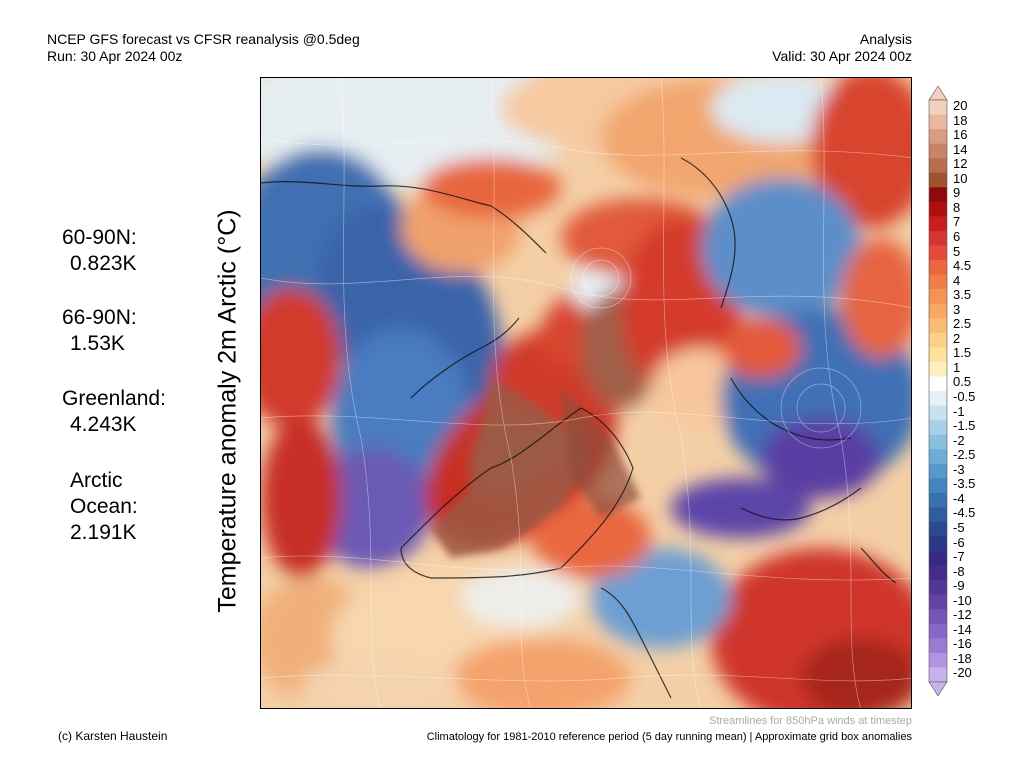 This screenshot has width=1024, height=768. What do you see at coordinates (964, 426) in the screenshot?
I see `colorbar-label: -1.5` at bounding box center [964, 426].